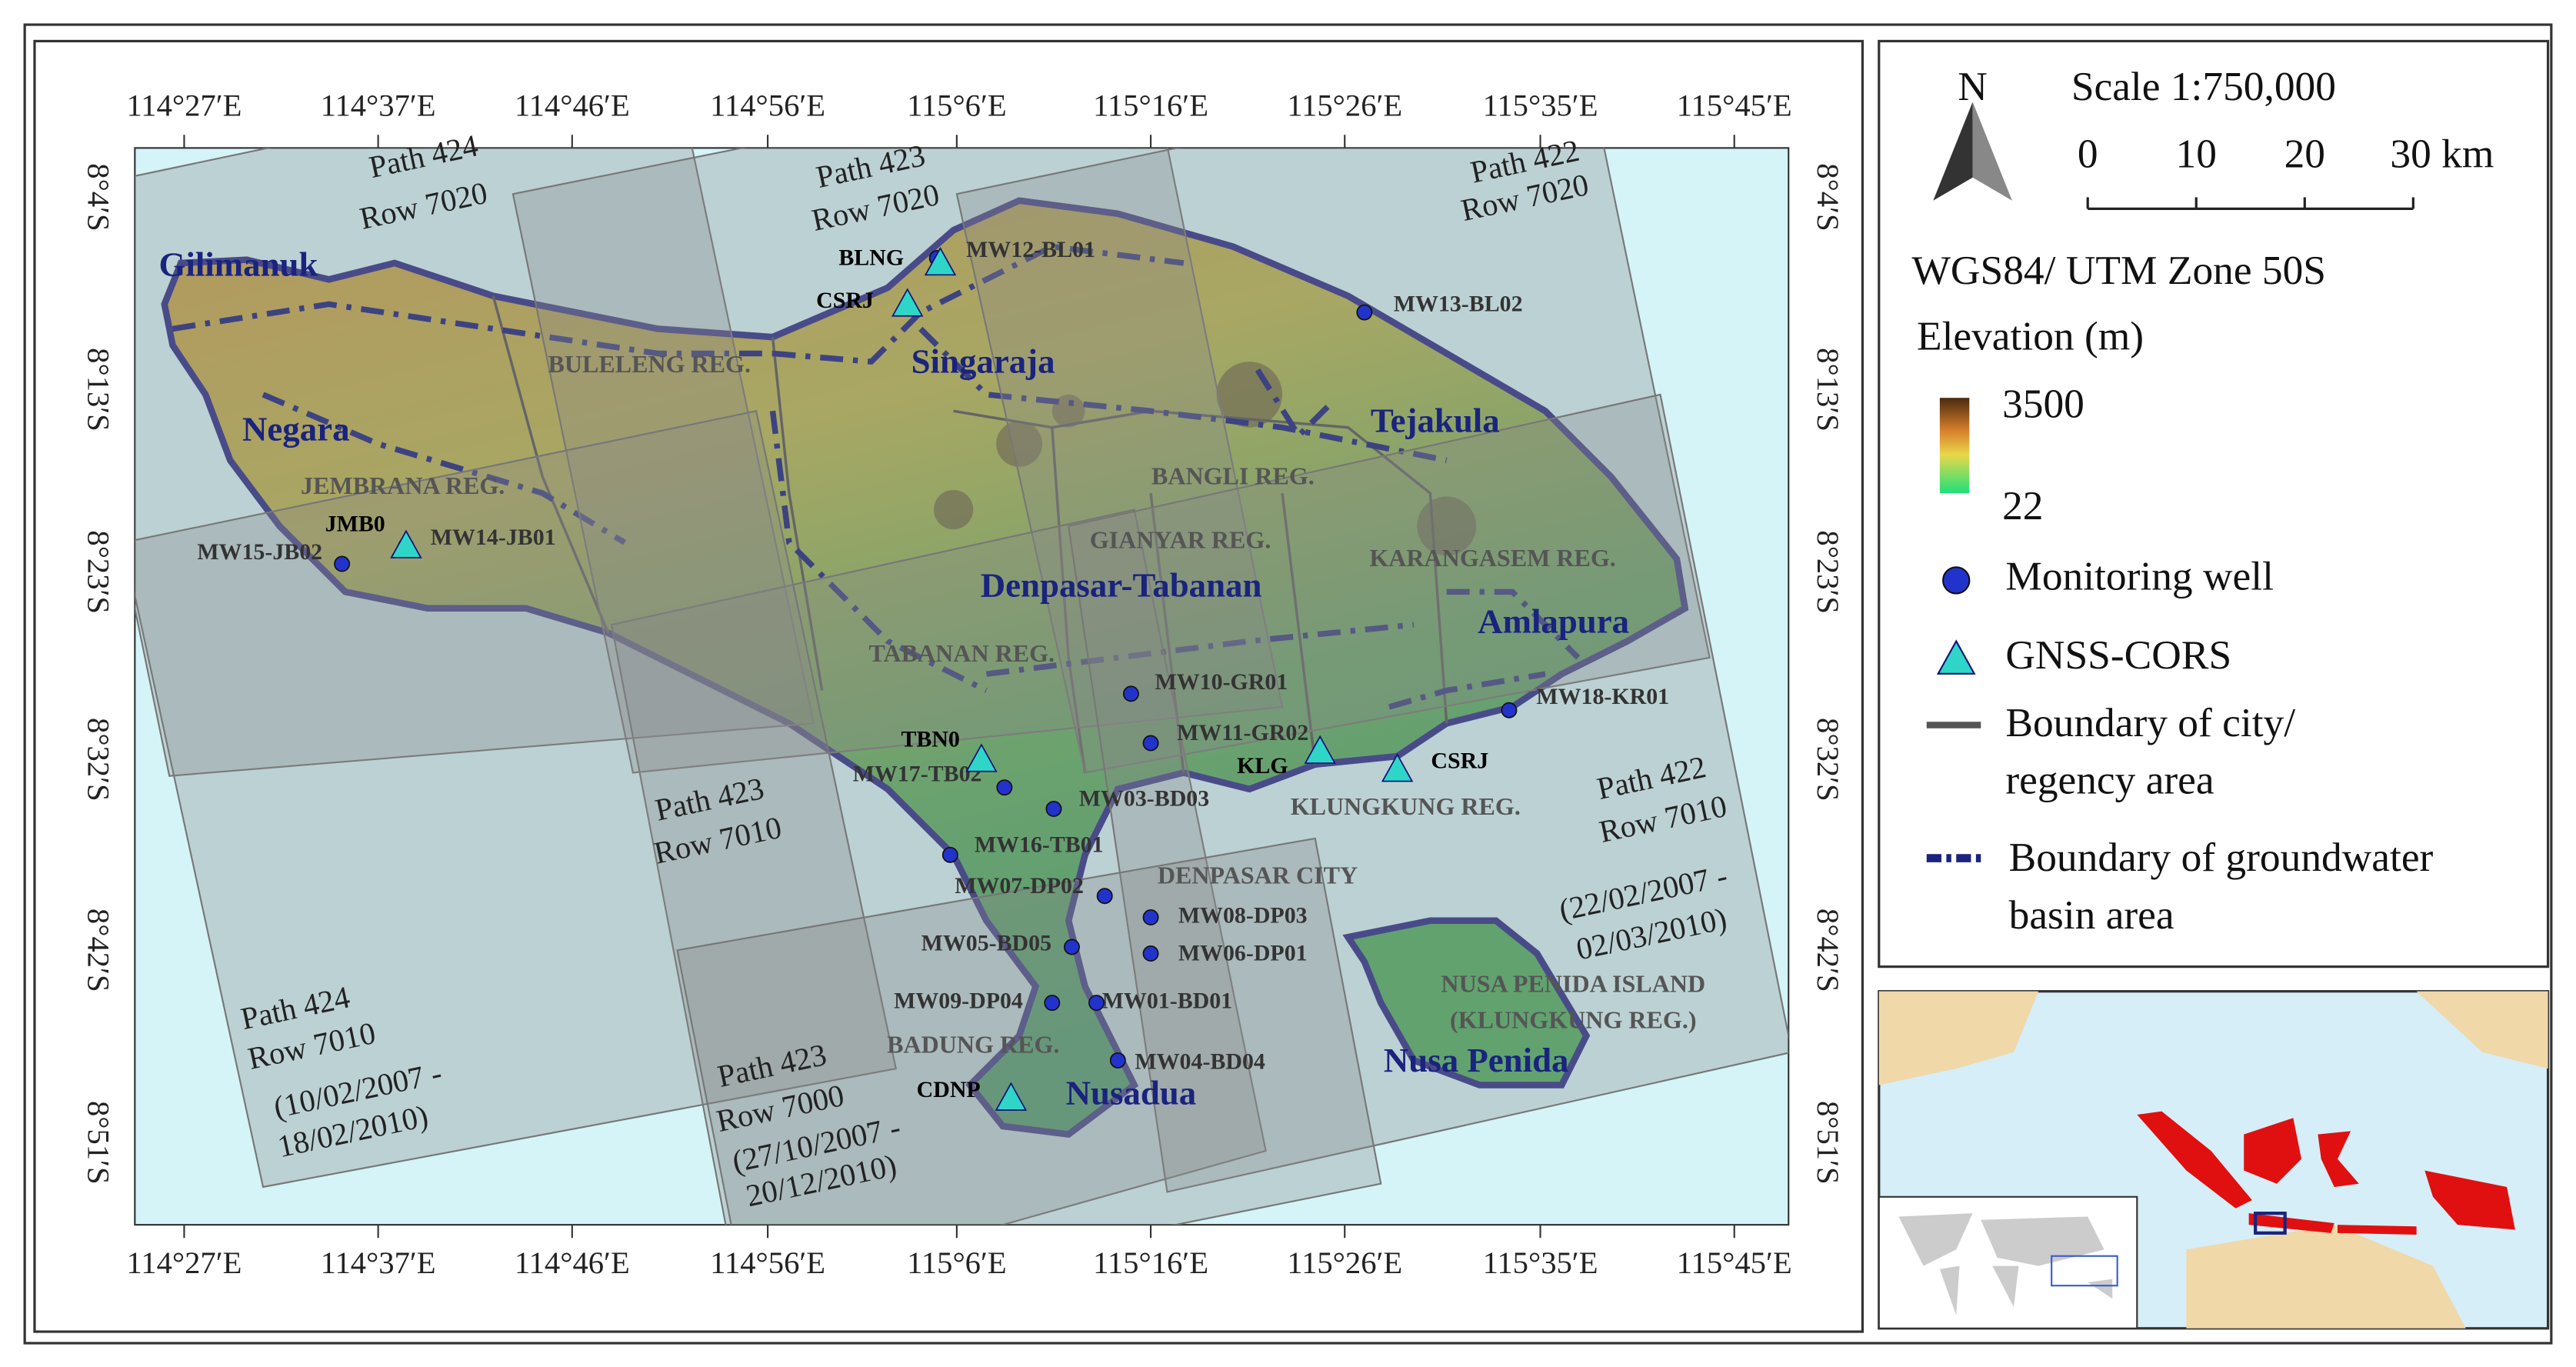 Image resolution: width=2576 pixels, height=1367 pixels. What do you see at coordinates (1828, 1143) in the screenshot?
I see `latitude-label: 8°51′S` at bounding box center [1828, 1143].